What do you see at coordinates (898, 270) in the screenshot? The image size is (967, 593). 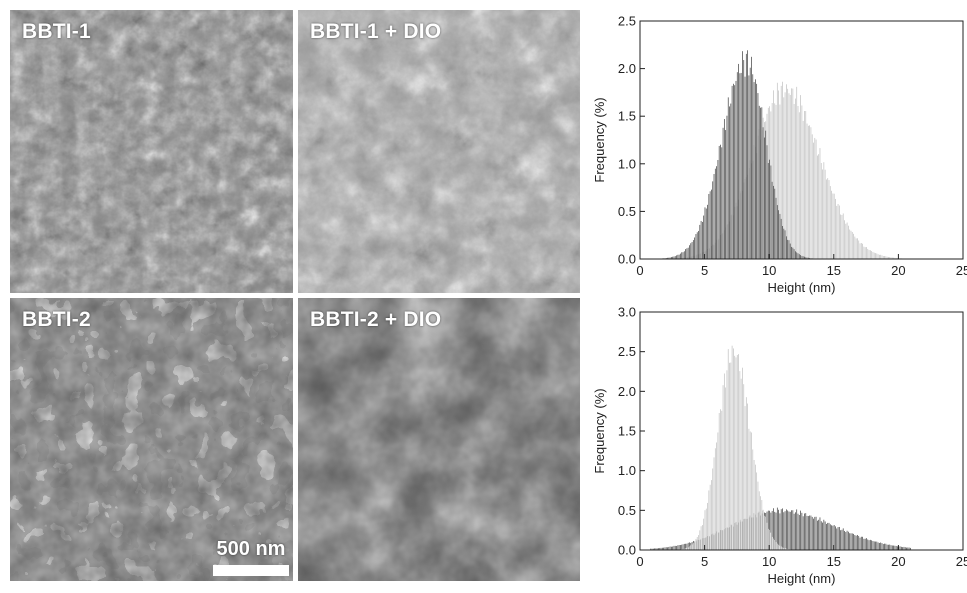 I see `x-tick-label: 20` at bounding box center [898, 270].